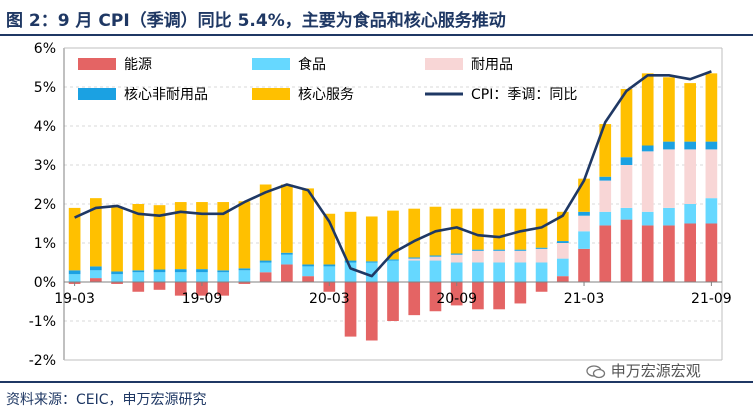 The width and height of the screenshot is (753, 419). I want to click on x-tick-label: 21-09, so click(711, 299).